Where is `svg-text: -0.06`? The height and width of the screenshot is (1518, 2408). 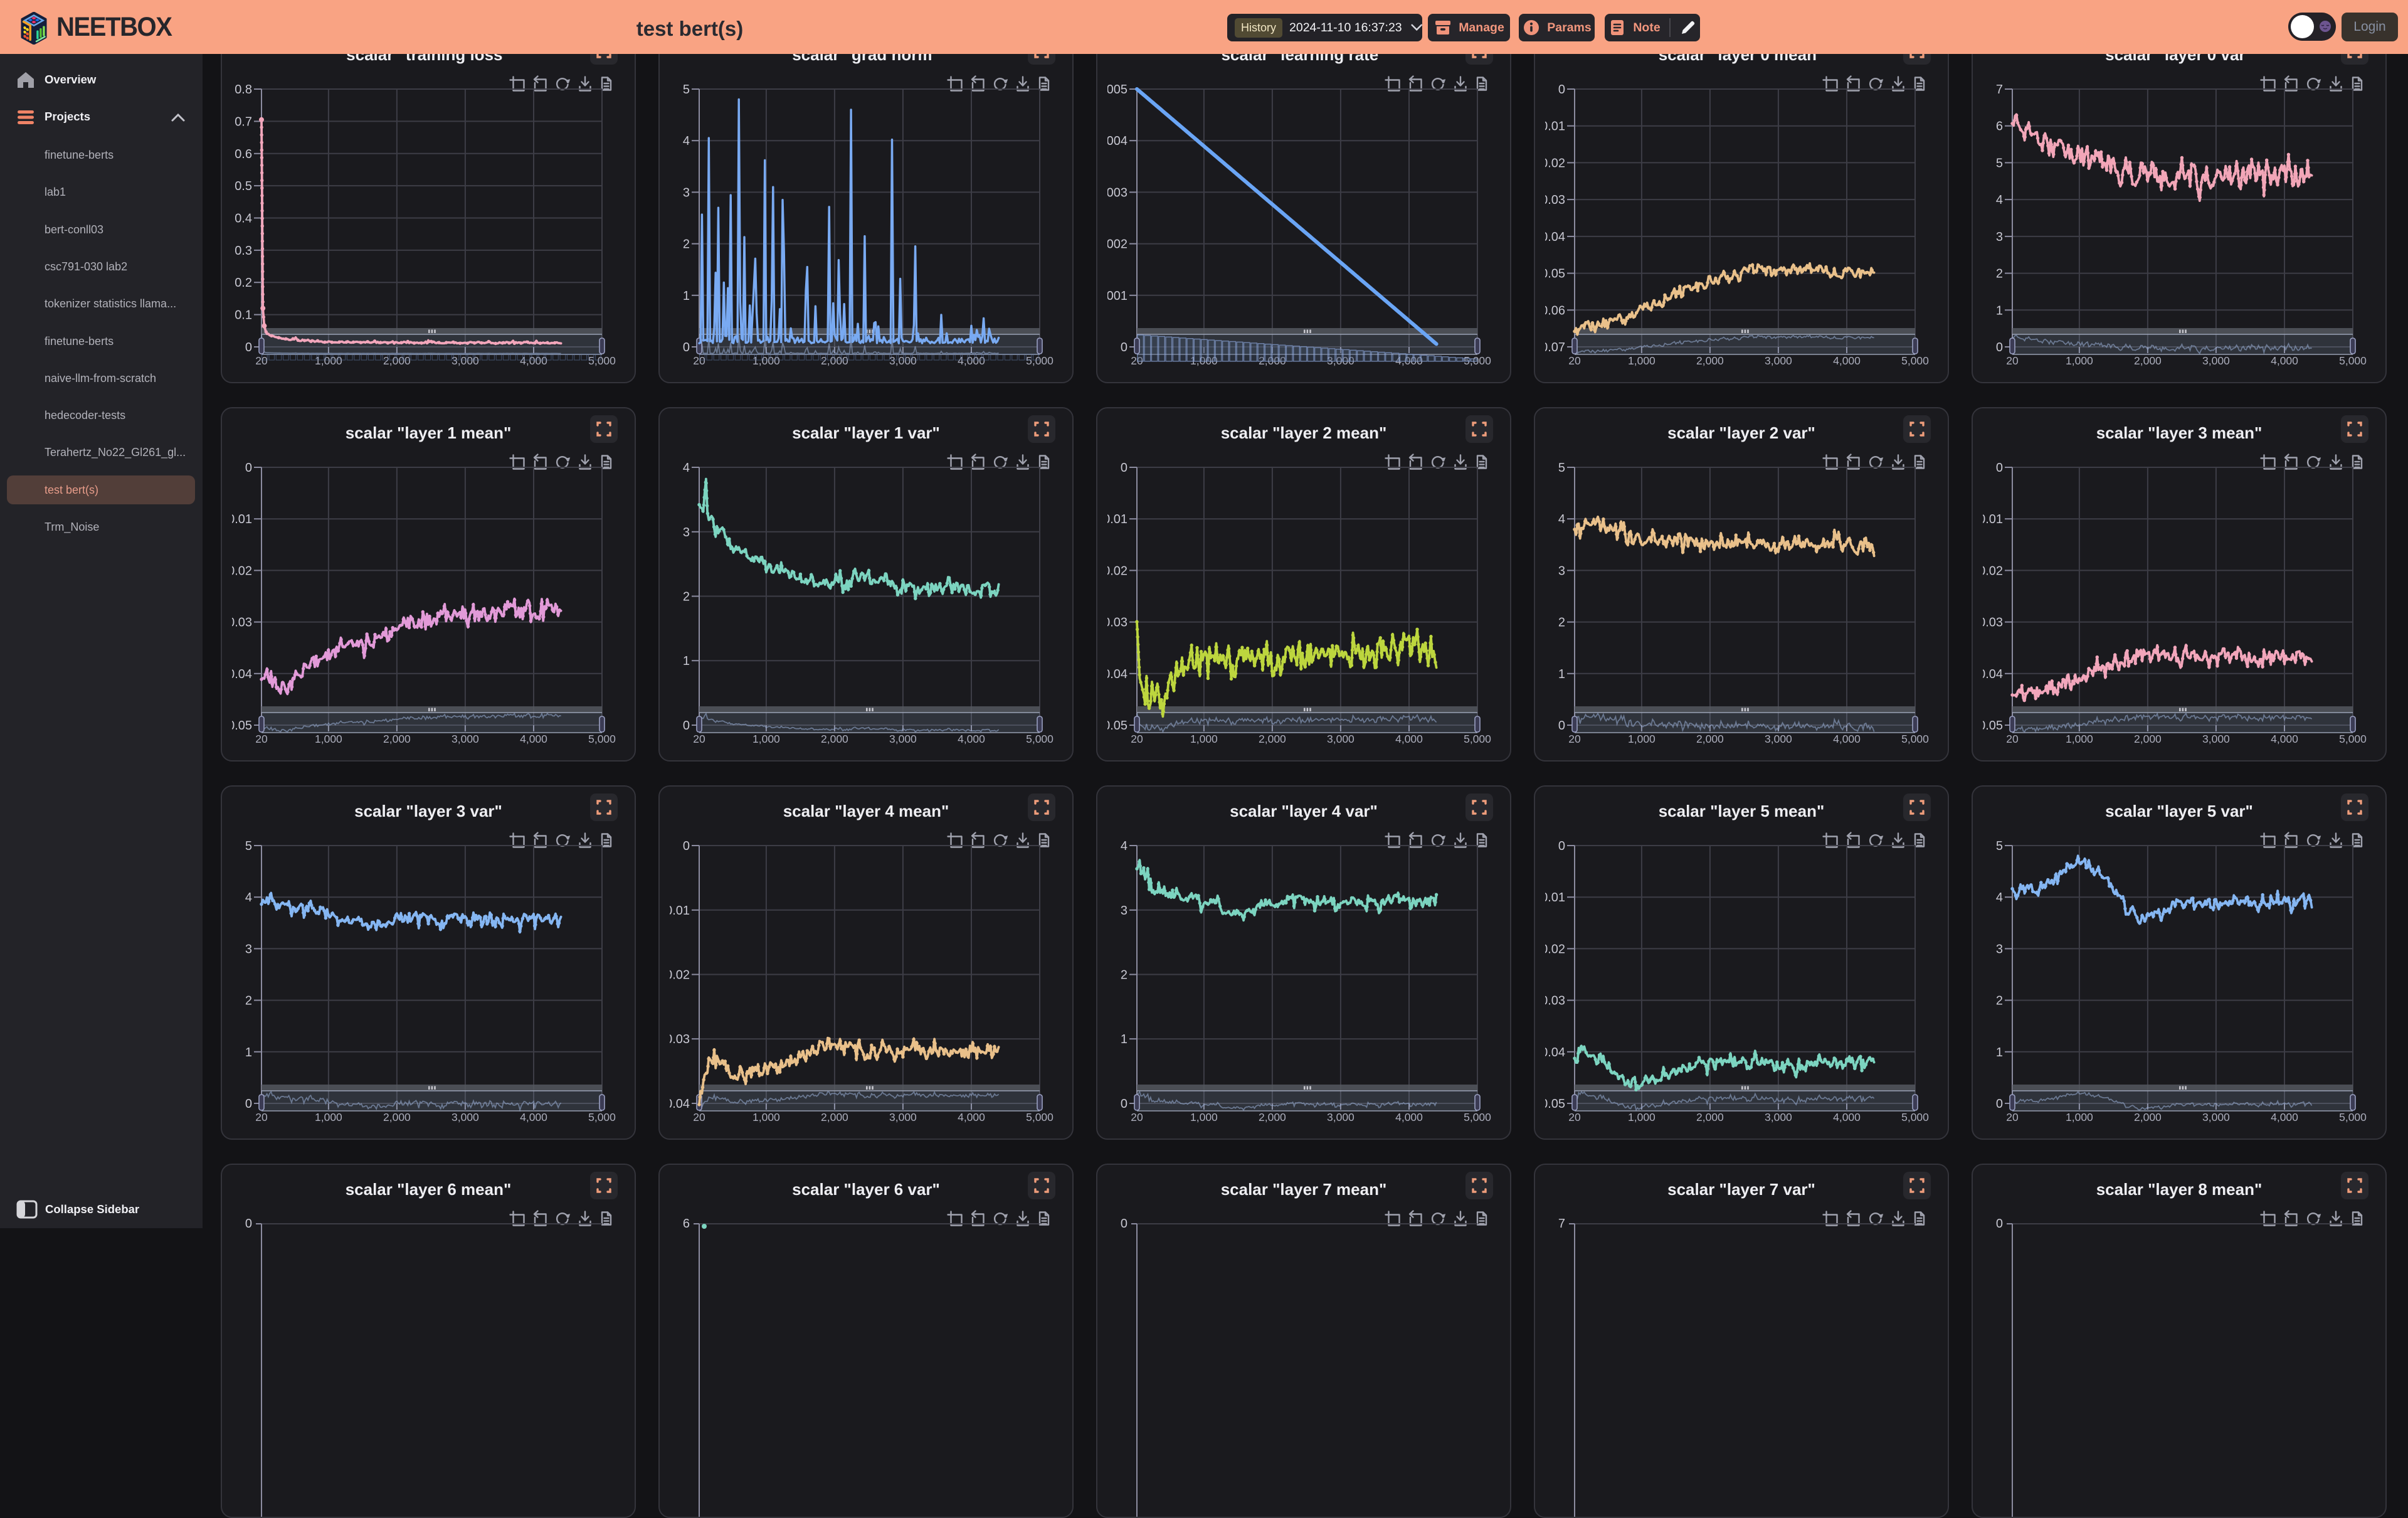
svg-text: -0.06 is located at coordinates (1550, 310).